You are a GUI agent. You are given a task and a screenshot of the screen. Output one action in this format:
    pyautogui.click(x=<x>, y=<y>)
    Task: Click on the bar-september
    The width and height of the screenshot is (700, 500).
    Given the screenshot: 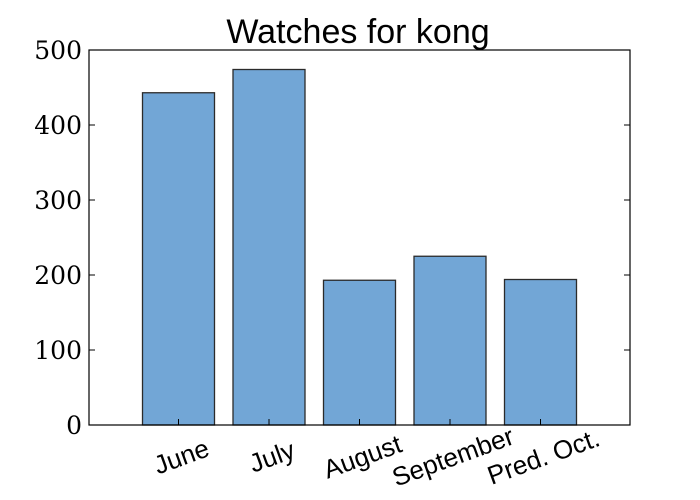 What is the action you would take?
    pyautogui.click(x=450, y=340)
    